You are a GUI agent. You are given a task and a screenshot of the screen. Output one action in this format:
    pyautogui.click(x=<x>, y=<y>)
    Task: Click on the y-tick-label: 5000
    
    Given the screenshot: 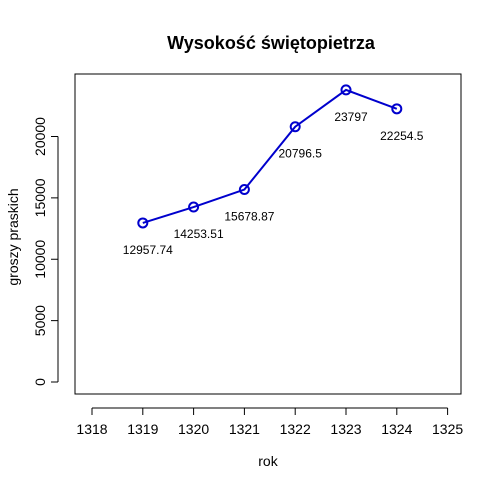 What is the action you would take?
    pyautogui.click(x=40, y=320)
    